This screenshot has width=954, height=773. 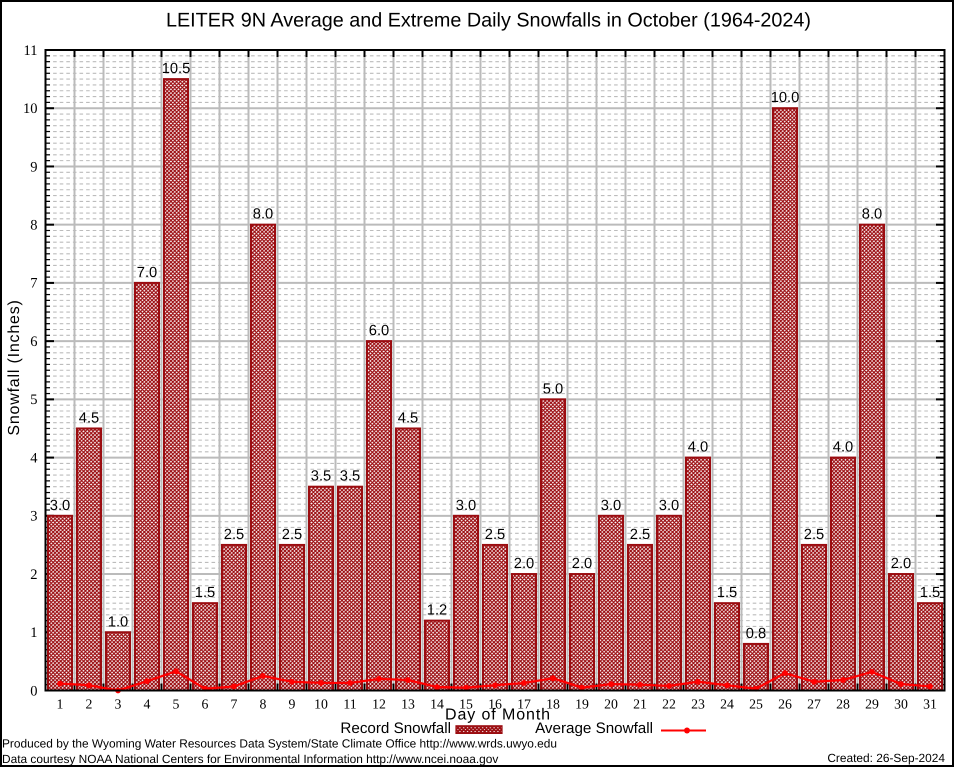 I want to click on svg-text: 18, so click(x=553, y=704).